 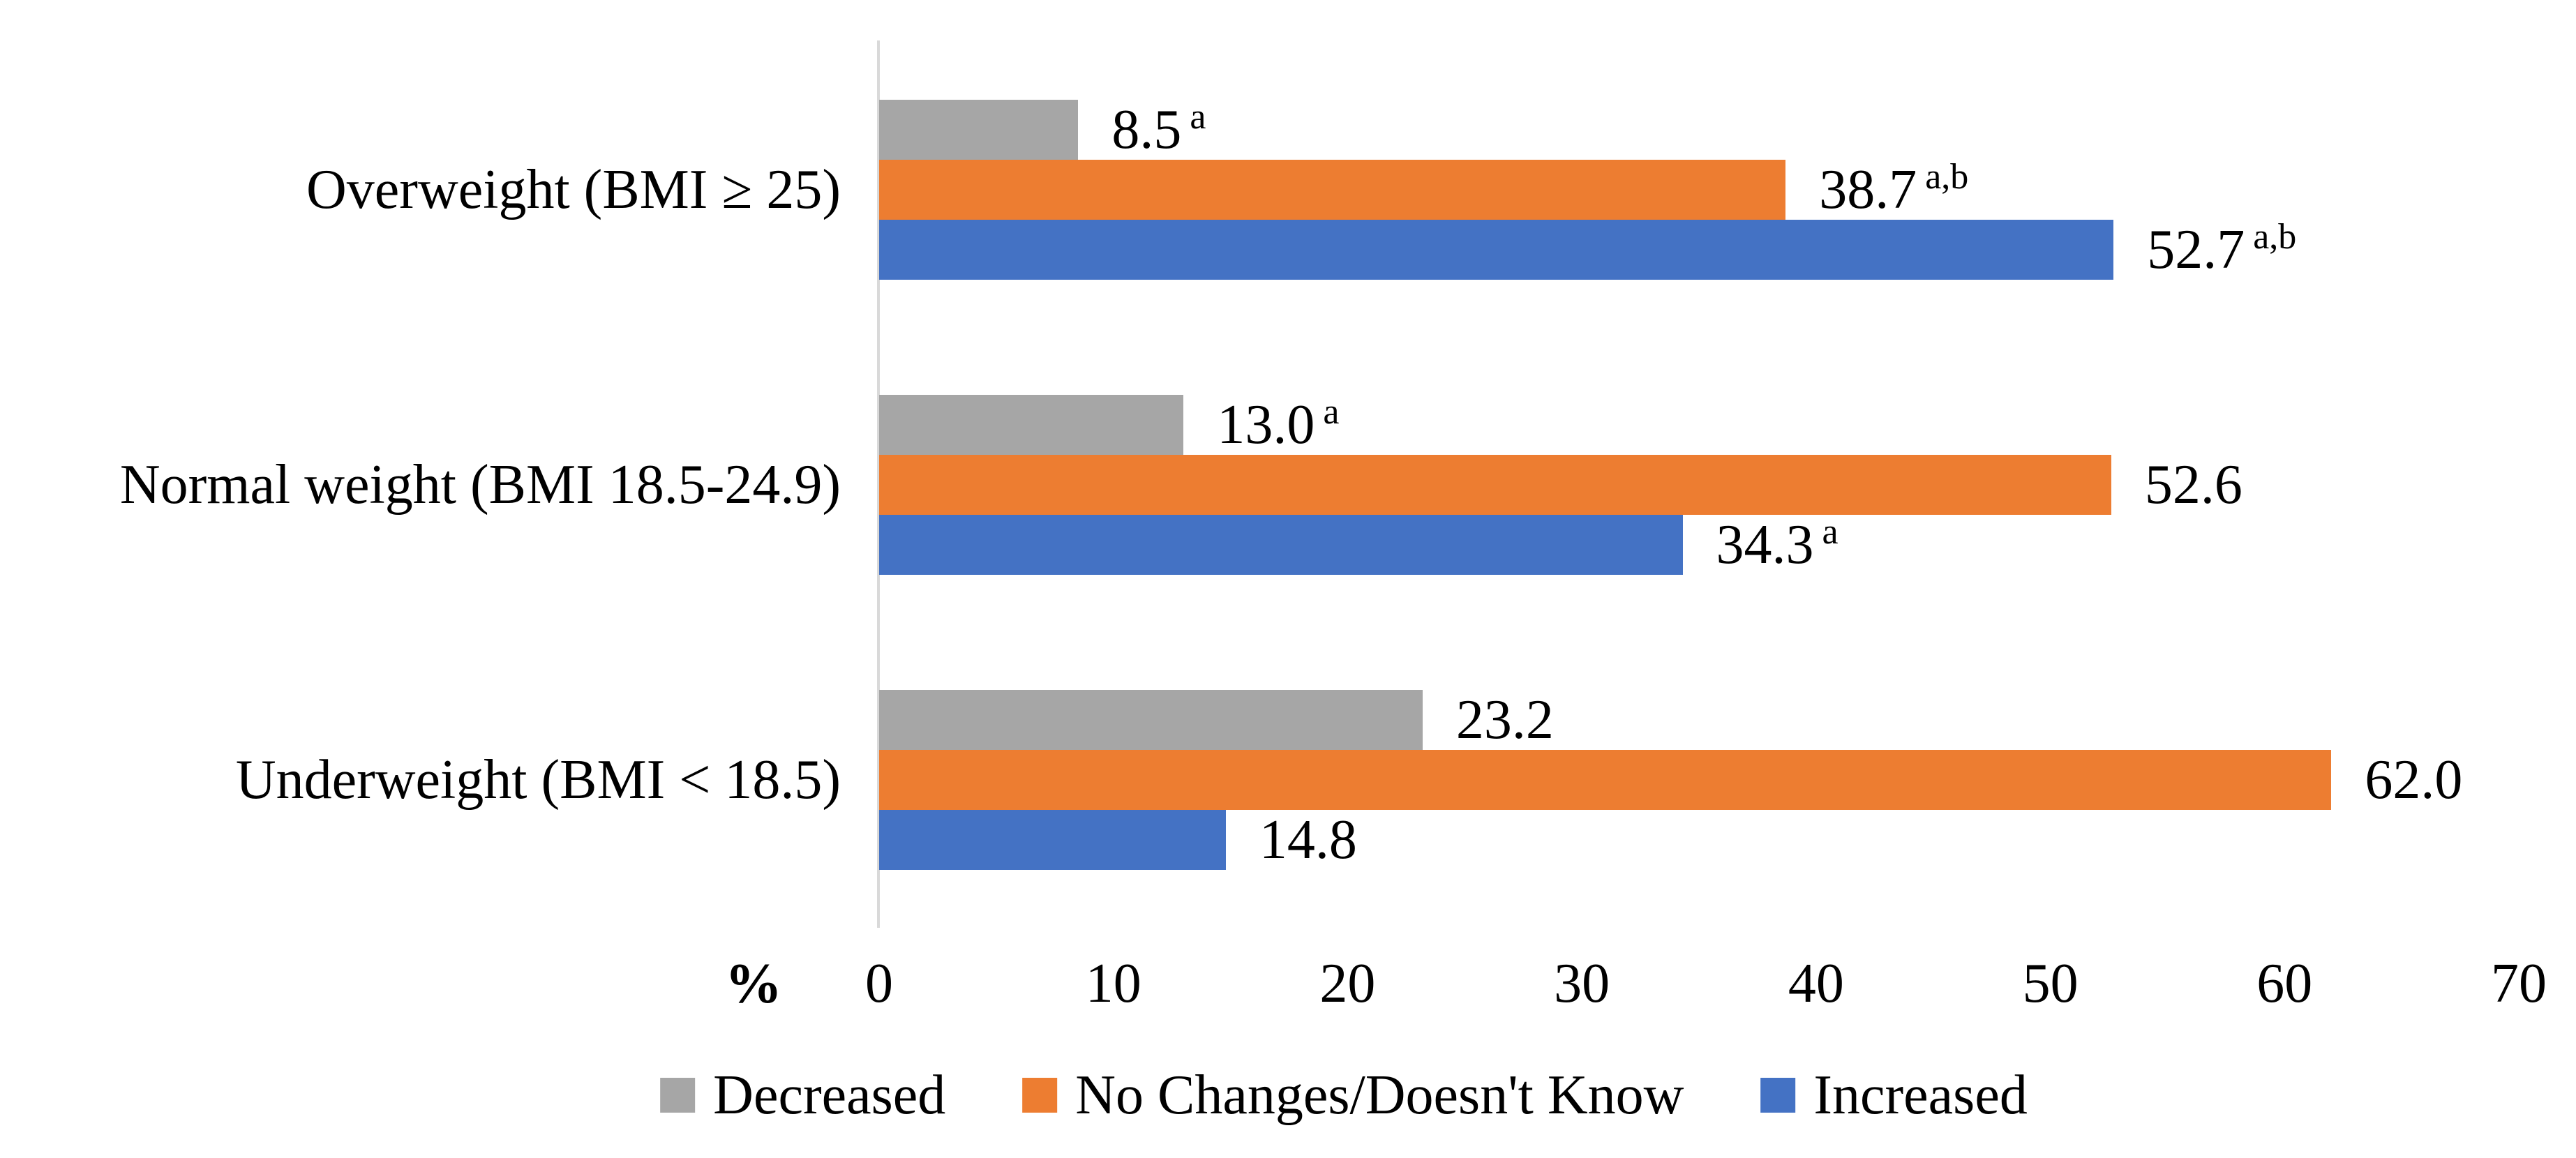 I want to click on value-label-decreased-normal-weight-bmi-18-5-24-9: 13.0 a, so click(x=1278, y=426).